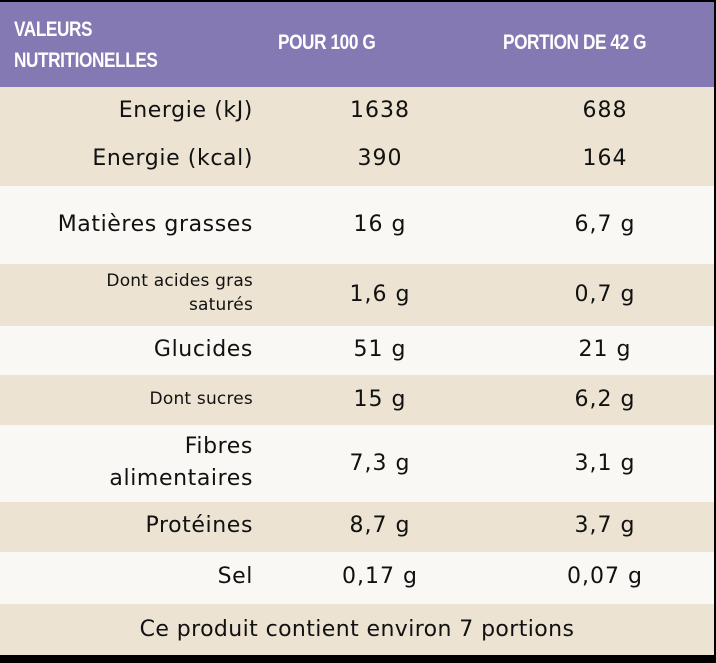 Image resolution: width=716 pixels, height=663 pixels. I want to click on table-row: Matières grasses 16 g 6,7 g, so click(357, 225).